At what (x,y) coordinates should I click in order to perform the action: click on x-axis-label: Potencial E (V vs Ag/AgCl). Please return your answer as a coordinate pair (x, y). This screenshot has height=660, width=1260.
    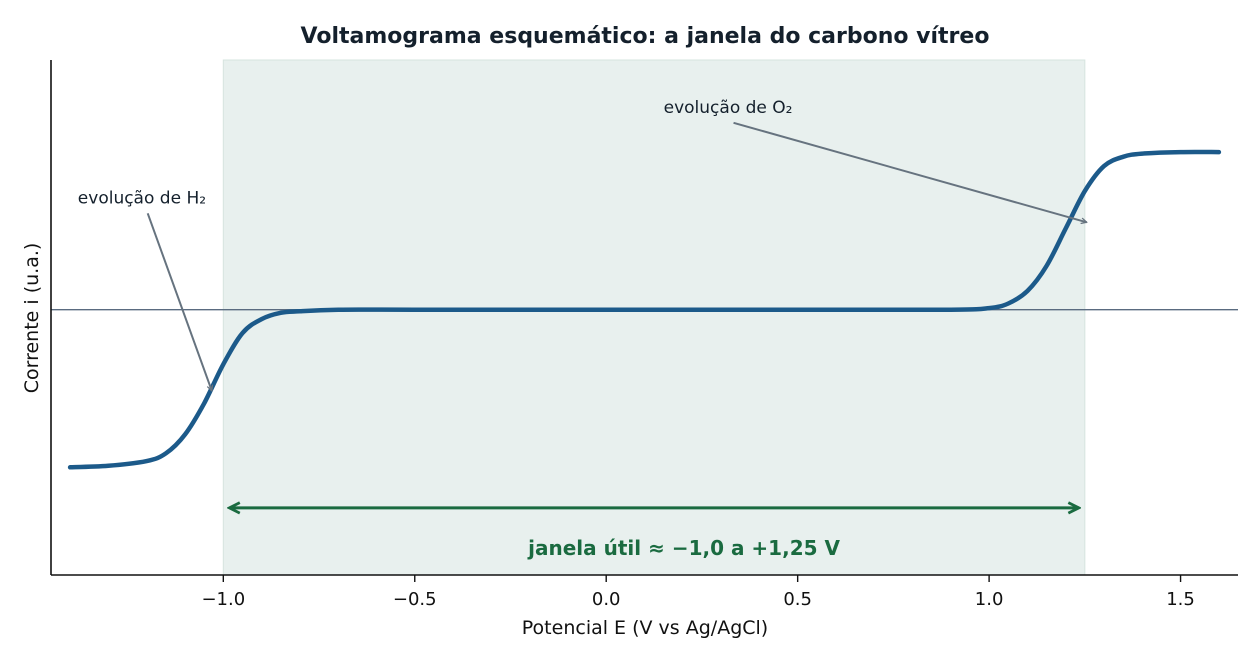
    Looking at the image, I should click on (645, 628).